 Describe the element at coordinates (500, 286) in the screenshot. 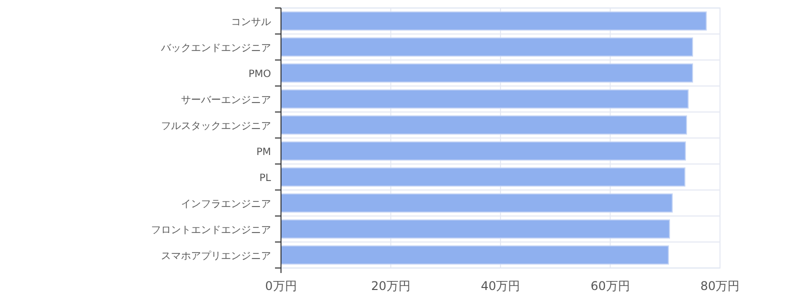

I see `x-tick-label: 40万円` at that location.